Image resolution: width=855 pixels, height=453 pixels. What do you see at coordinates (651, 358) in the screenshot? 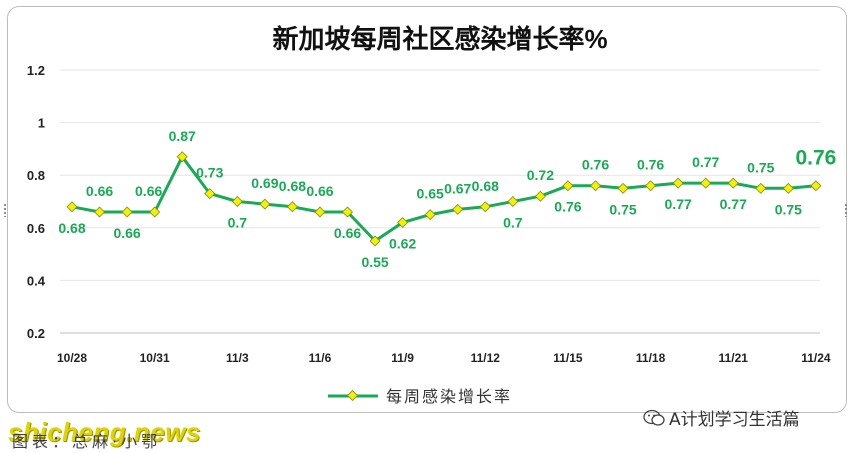
I see `x-tick-label: 11/18` at bounding box center [651, 358].